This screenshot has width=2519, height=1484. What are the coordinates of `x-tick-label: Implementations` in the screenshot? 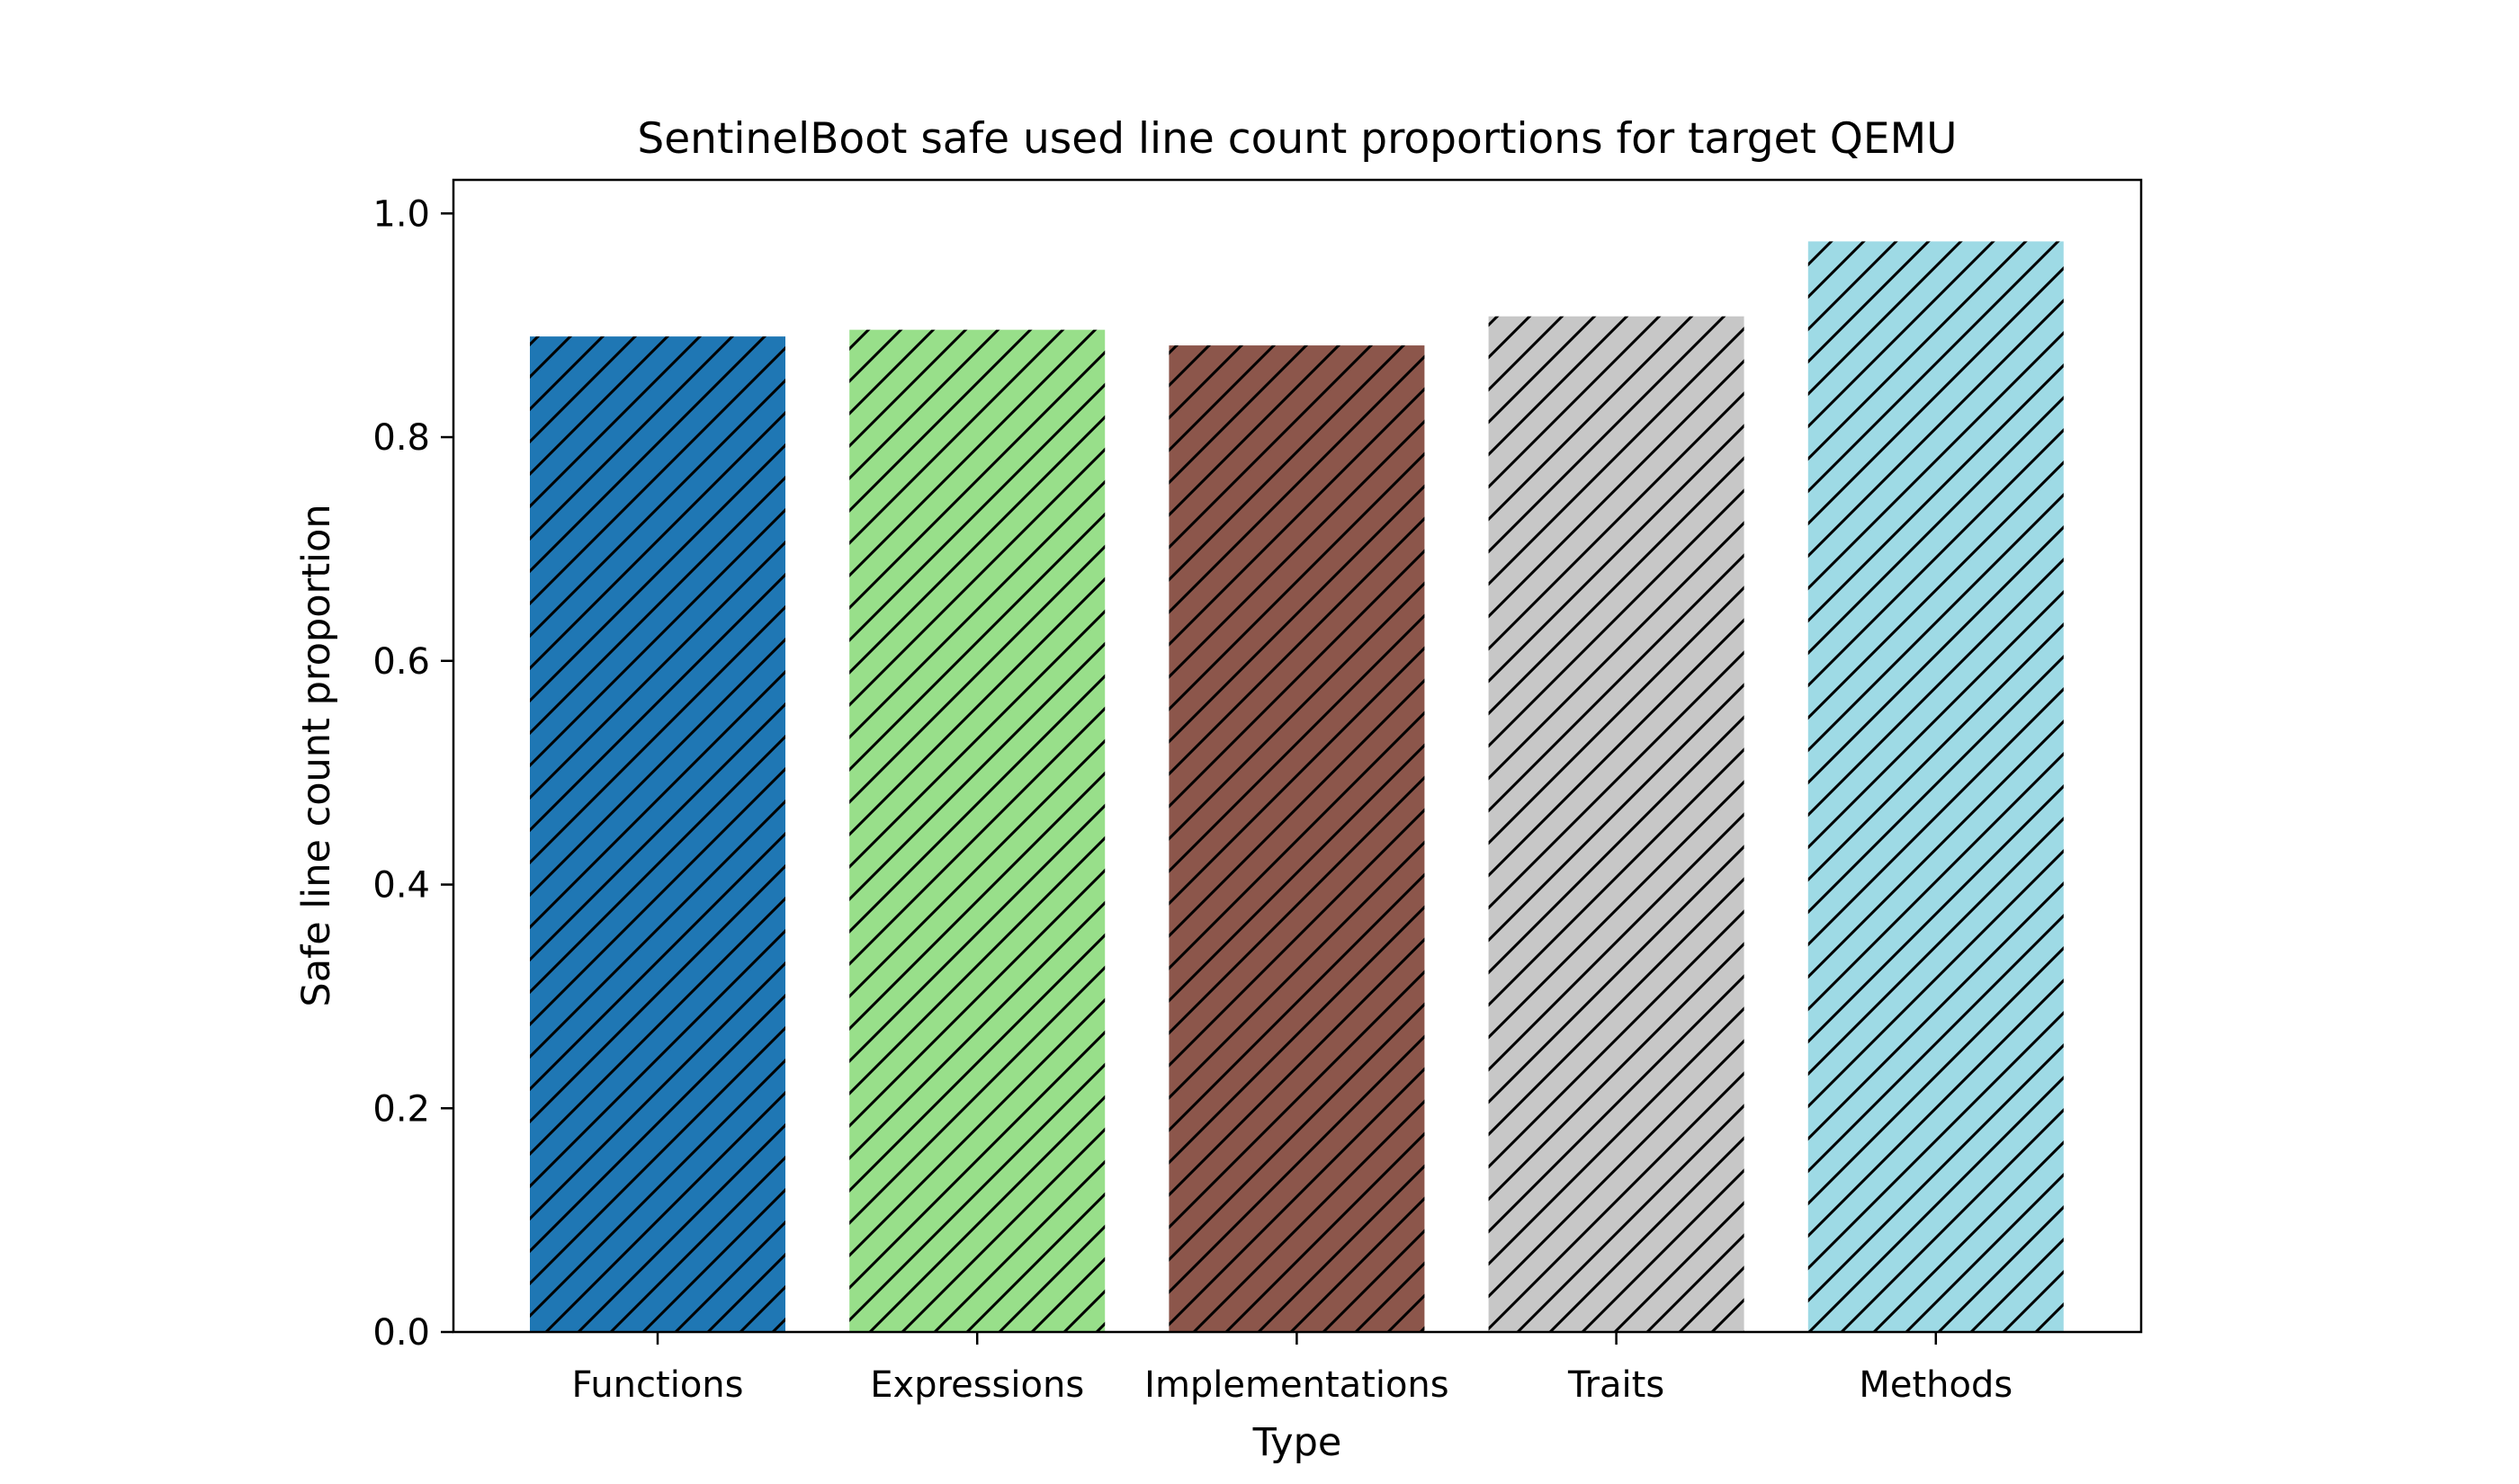 It's located at (1296, 1385).